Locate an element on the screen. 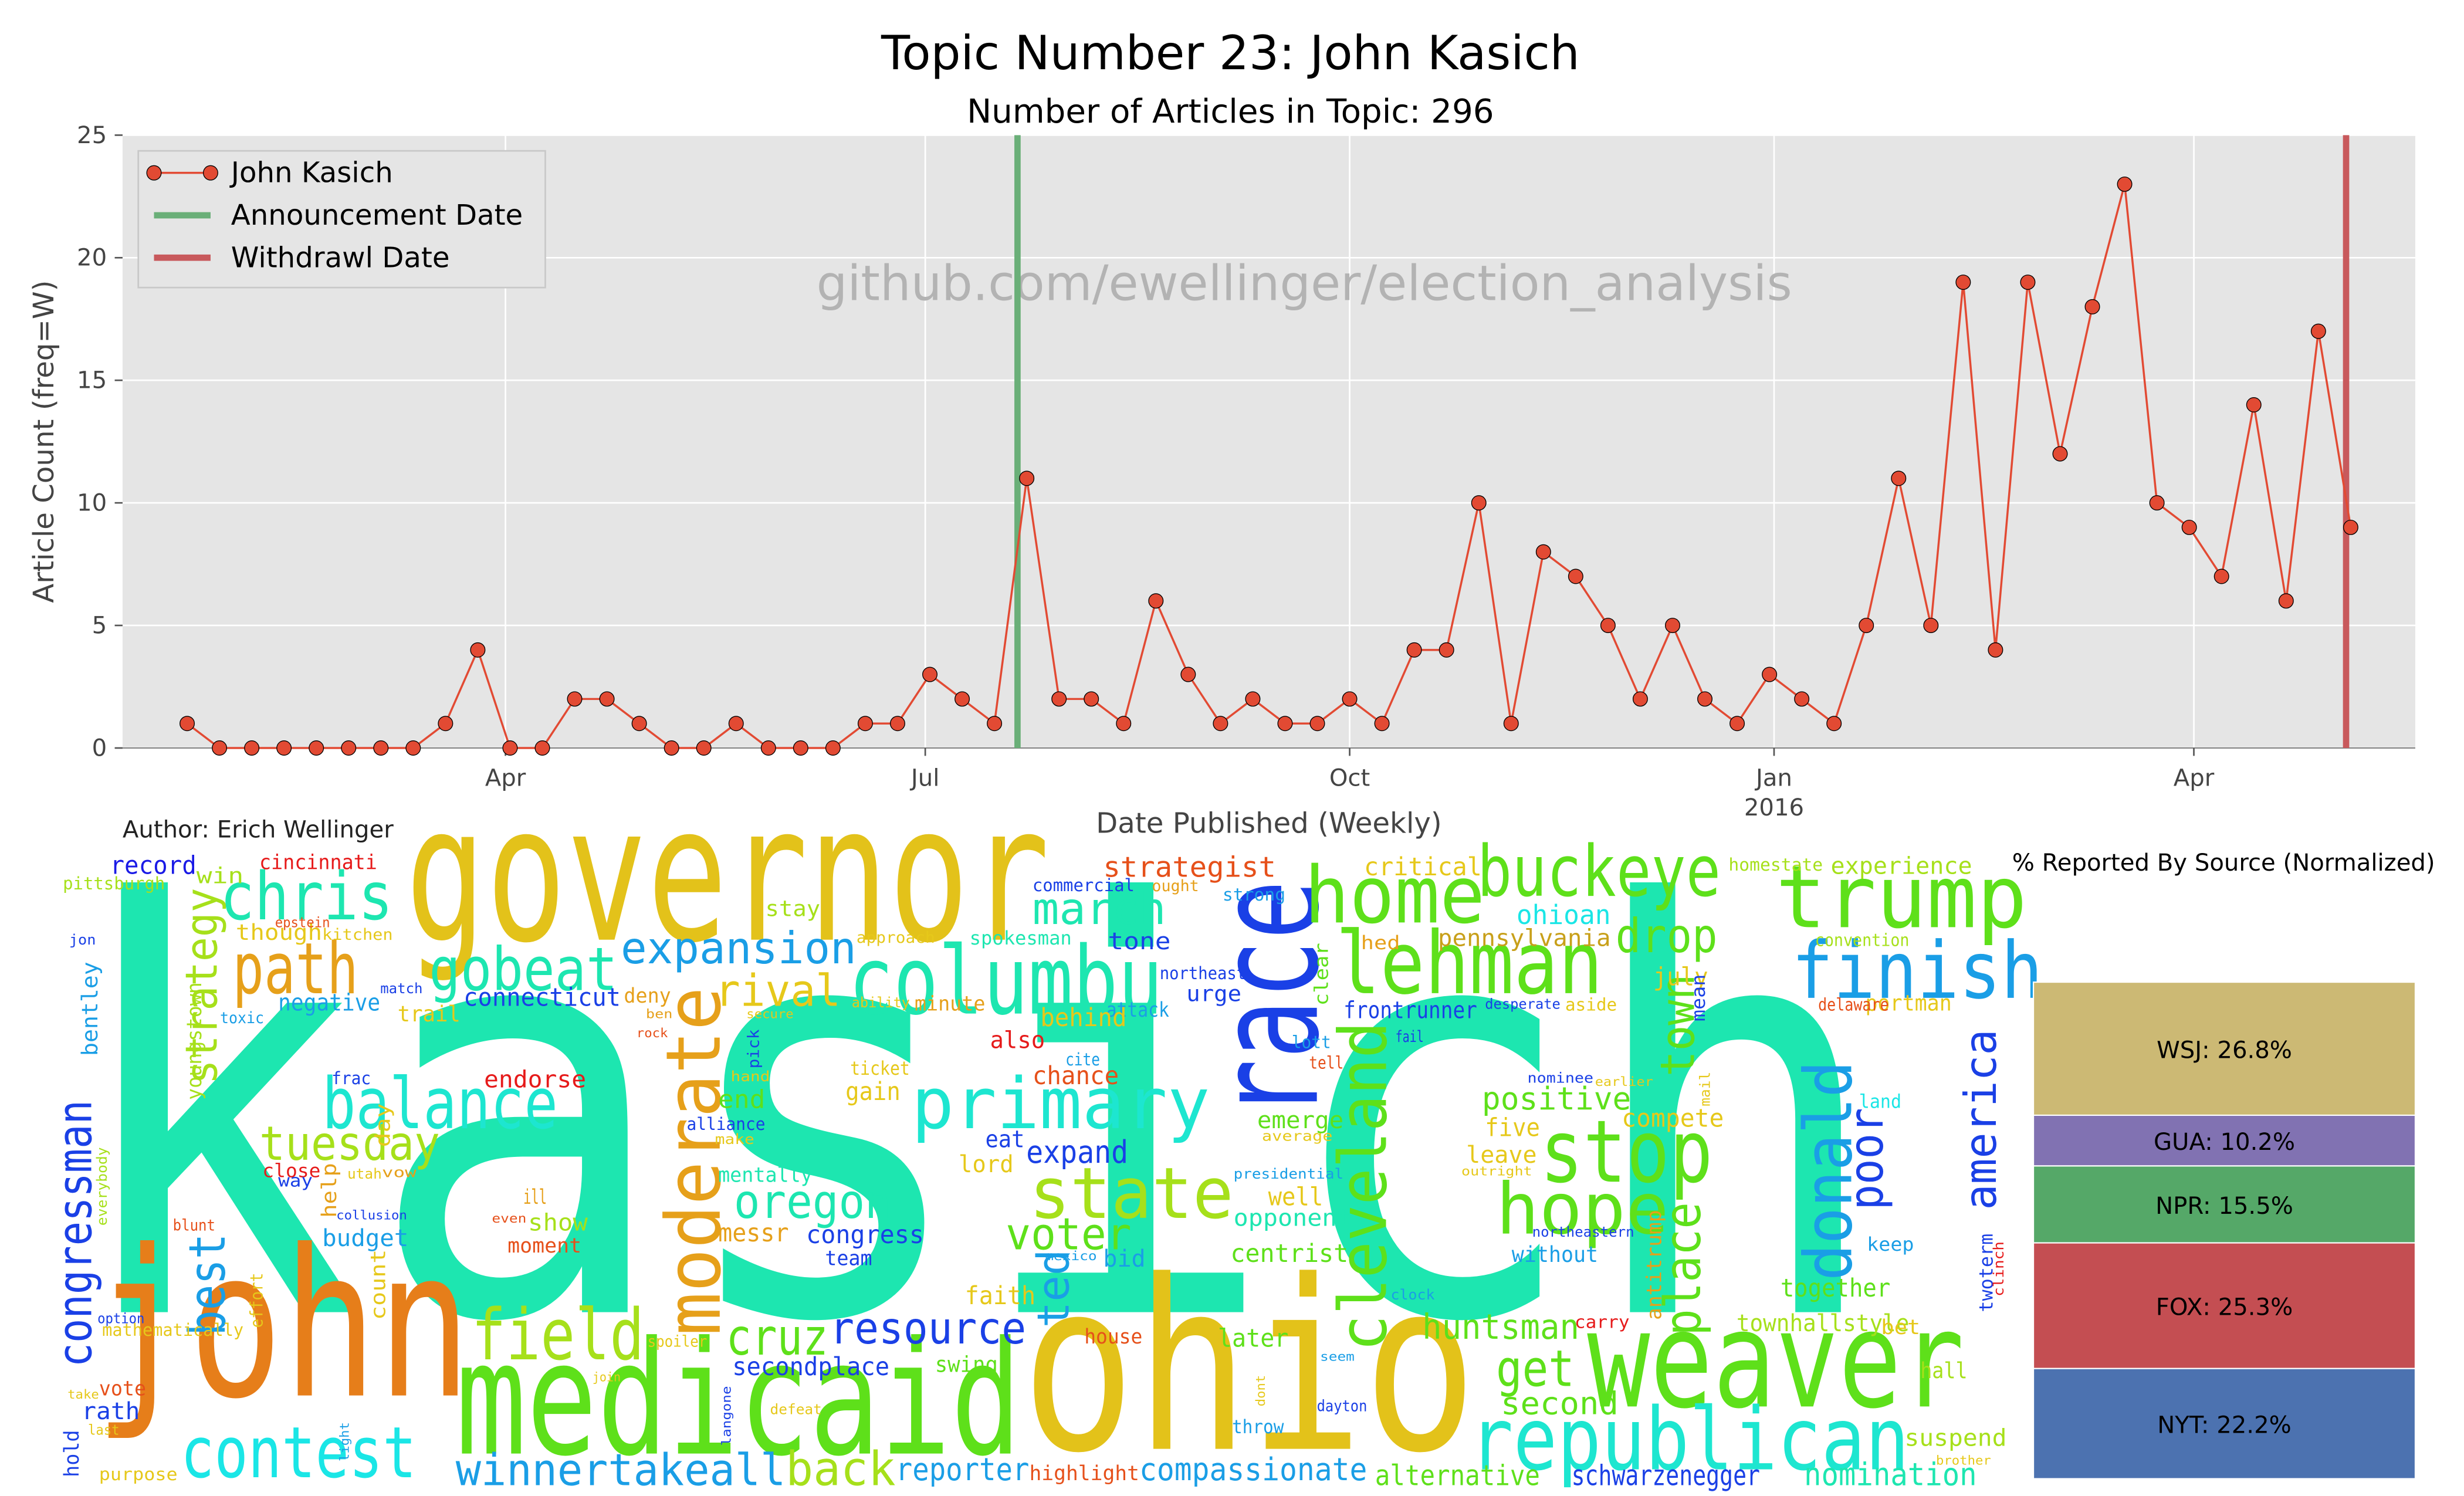 The width and height of the screenshot is (2464, 1496). cloud-word: alliance is located at coordinates (726, 1124).